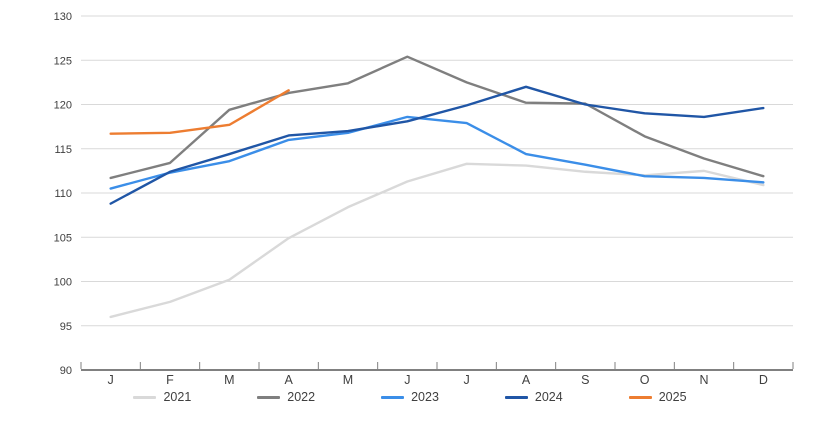  I want to click on x-tick-label-0: J, so click(111, 380).